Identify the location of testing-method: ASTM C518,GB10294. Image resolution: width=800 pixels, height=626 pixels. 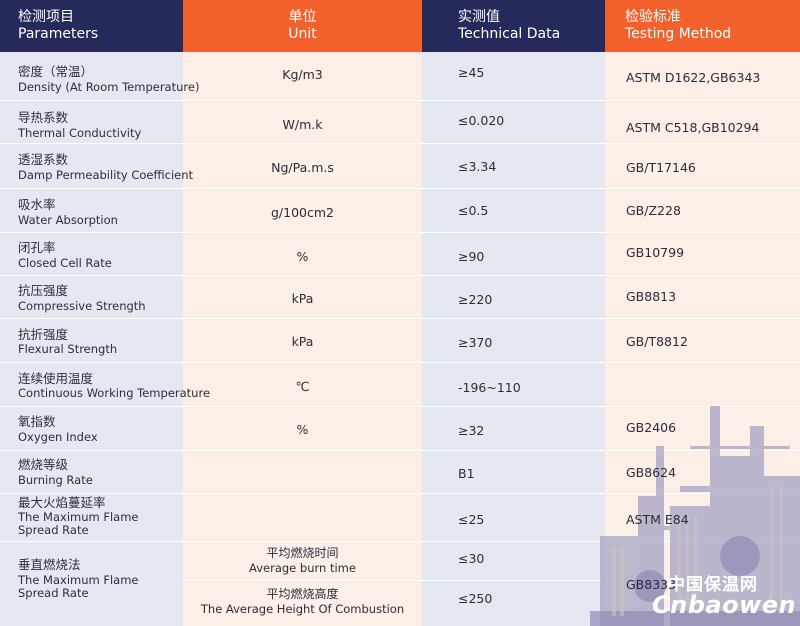
(693, 127).